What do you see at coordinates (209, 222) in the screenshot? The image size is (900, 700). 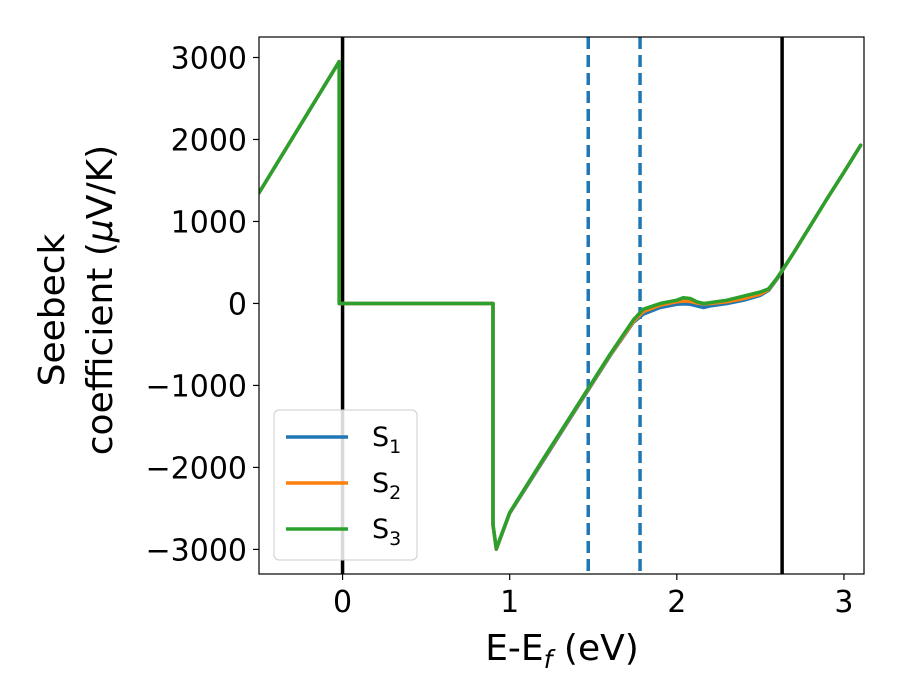 I see `y-tick-label: 1000` at bounding box center [209, 222].